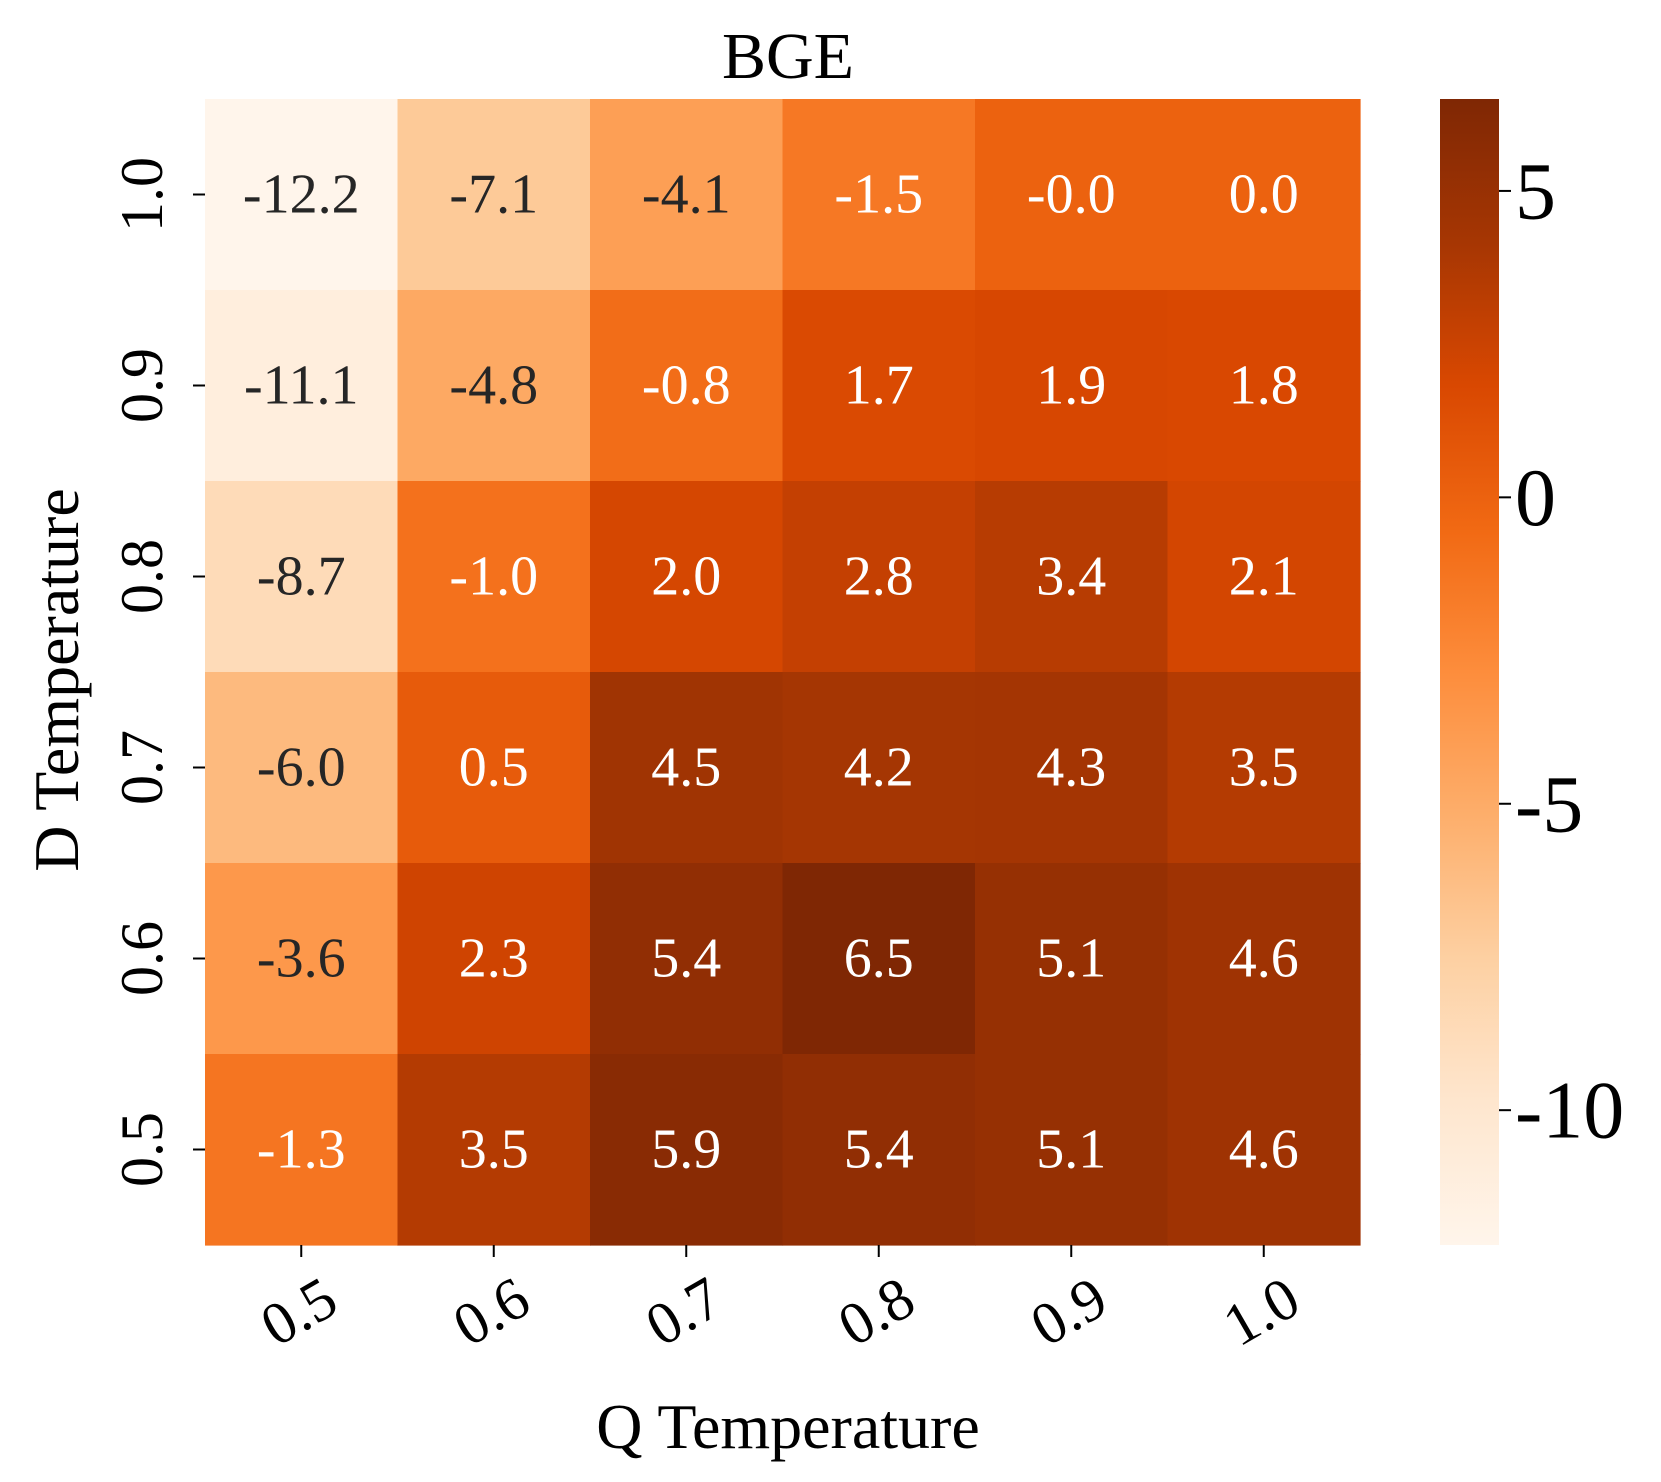 The height and width of the screenshot is (1482, 1661). I want to click on cell-label: 0.0, so click(1264, 195).